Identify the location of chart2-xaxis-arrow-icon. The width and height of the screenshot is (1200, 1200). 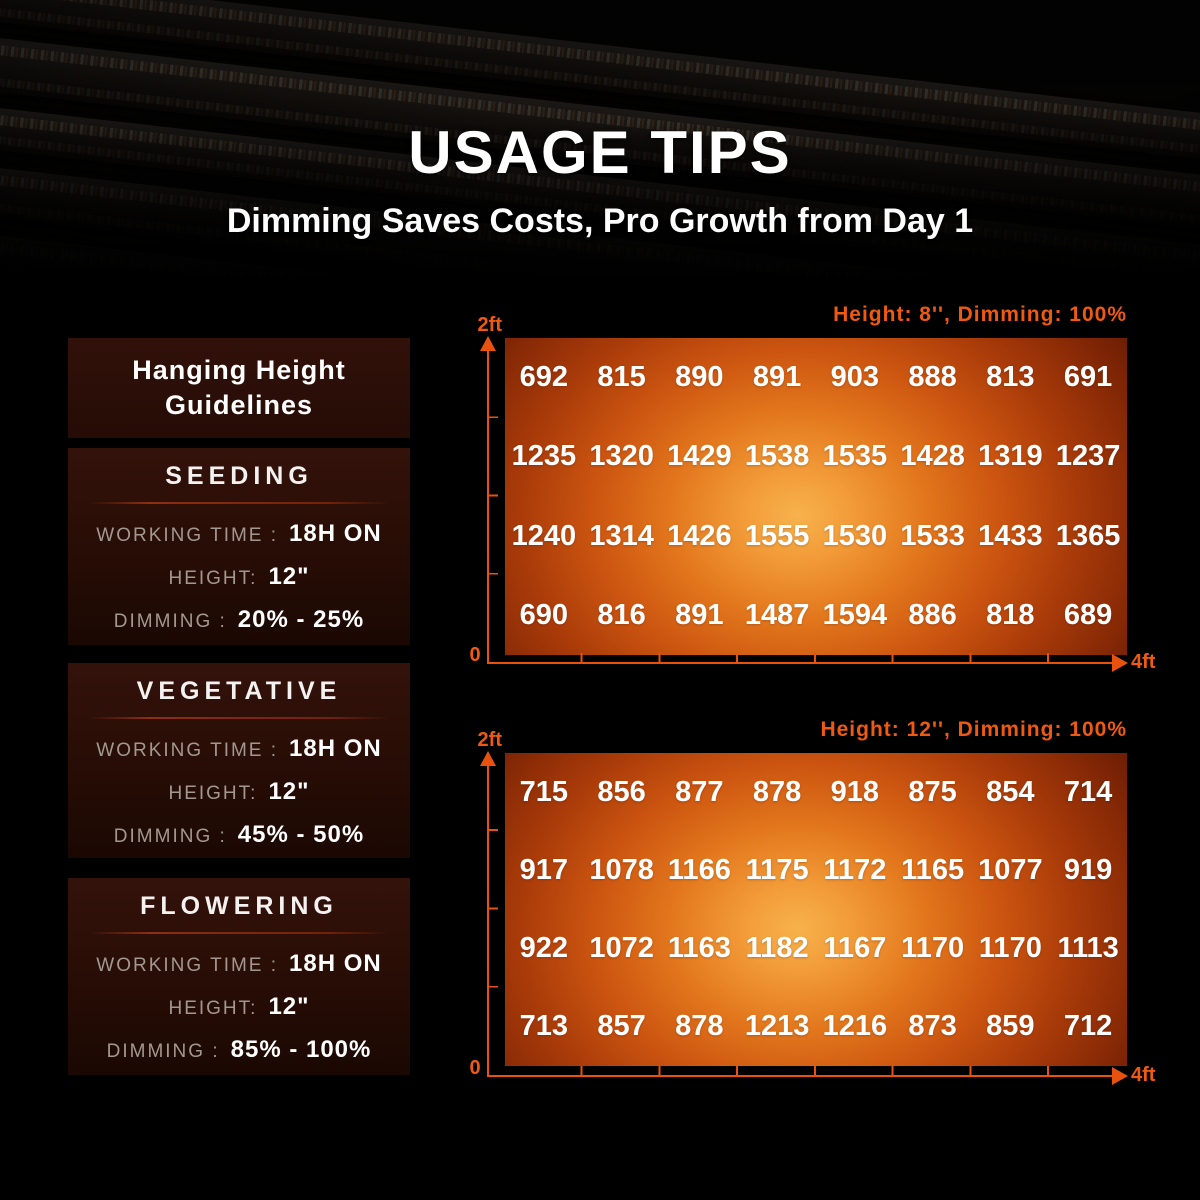
(1120, 1076).